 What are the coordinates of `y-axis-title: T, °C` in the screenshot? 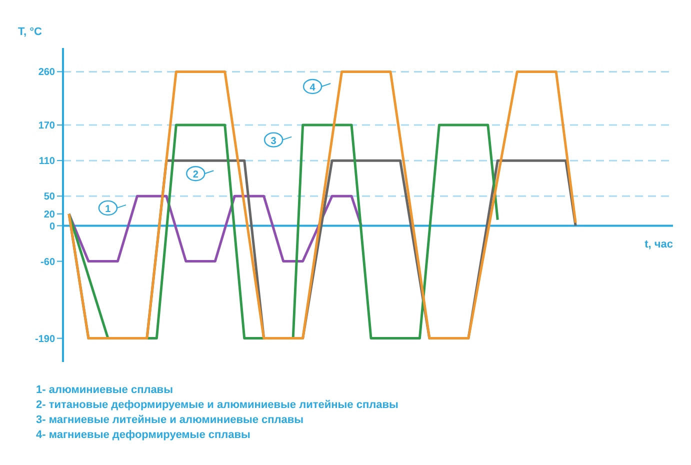 It's located at (30, 32).